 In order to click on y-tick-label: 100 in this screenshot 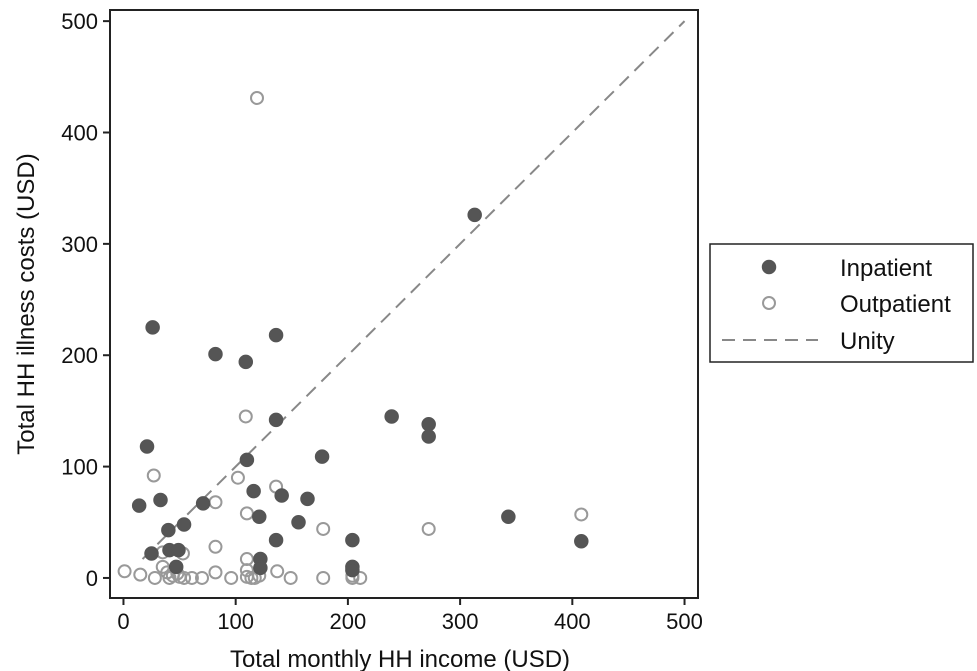, I will do `click(79, 467)`.